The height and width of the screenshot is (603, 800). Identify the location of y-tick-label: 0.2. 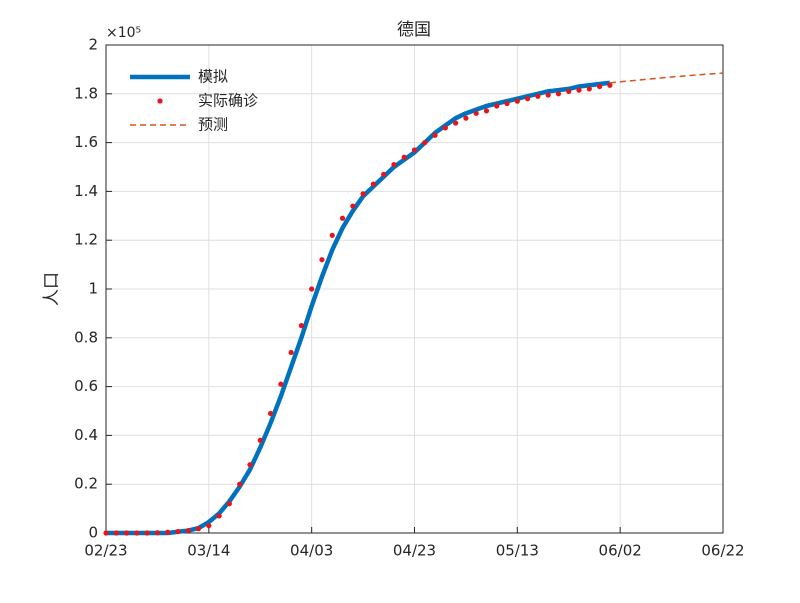
(86, 484).